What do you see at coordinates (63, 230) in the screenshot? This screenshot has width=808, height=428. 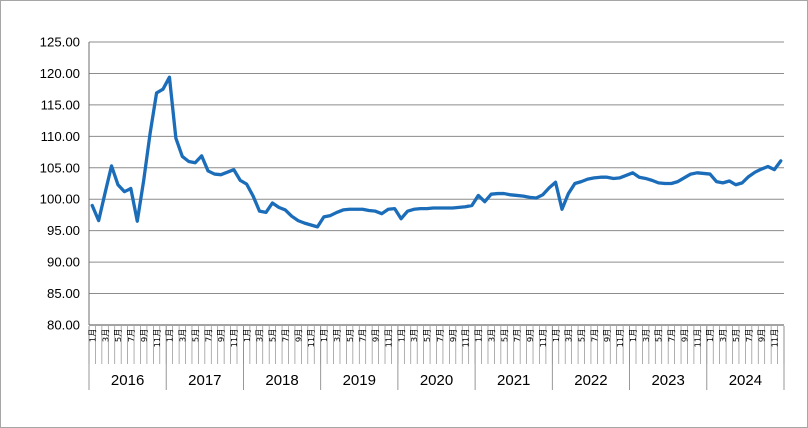 I see `y-axis-tick-label: 95.00` at bounding box center [63, 230].